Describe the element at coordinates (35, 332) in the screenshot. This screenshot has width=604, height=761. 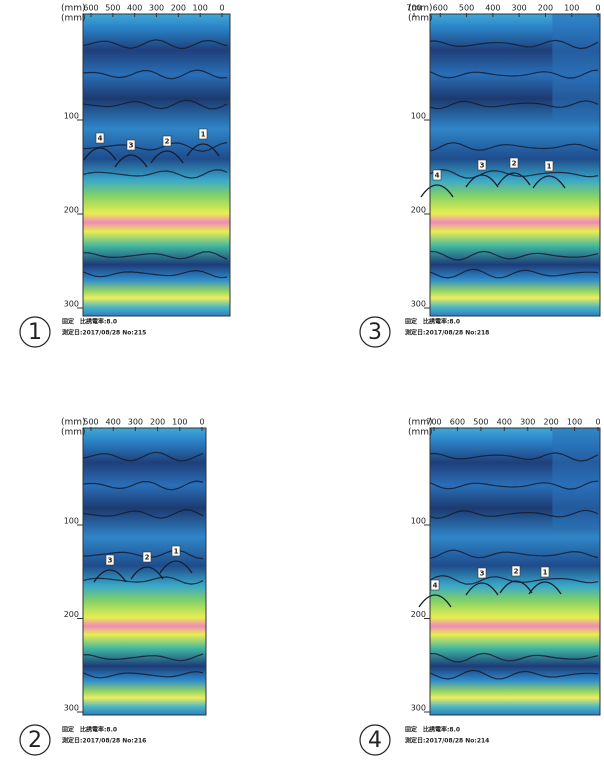
I see `panel-number: 1` at that location.